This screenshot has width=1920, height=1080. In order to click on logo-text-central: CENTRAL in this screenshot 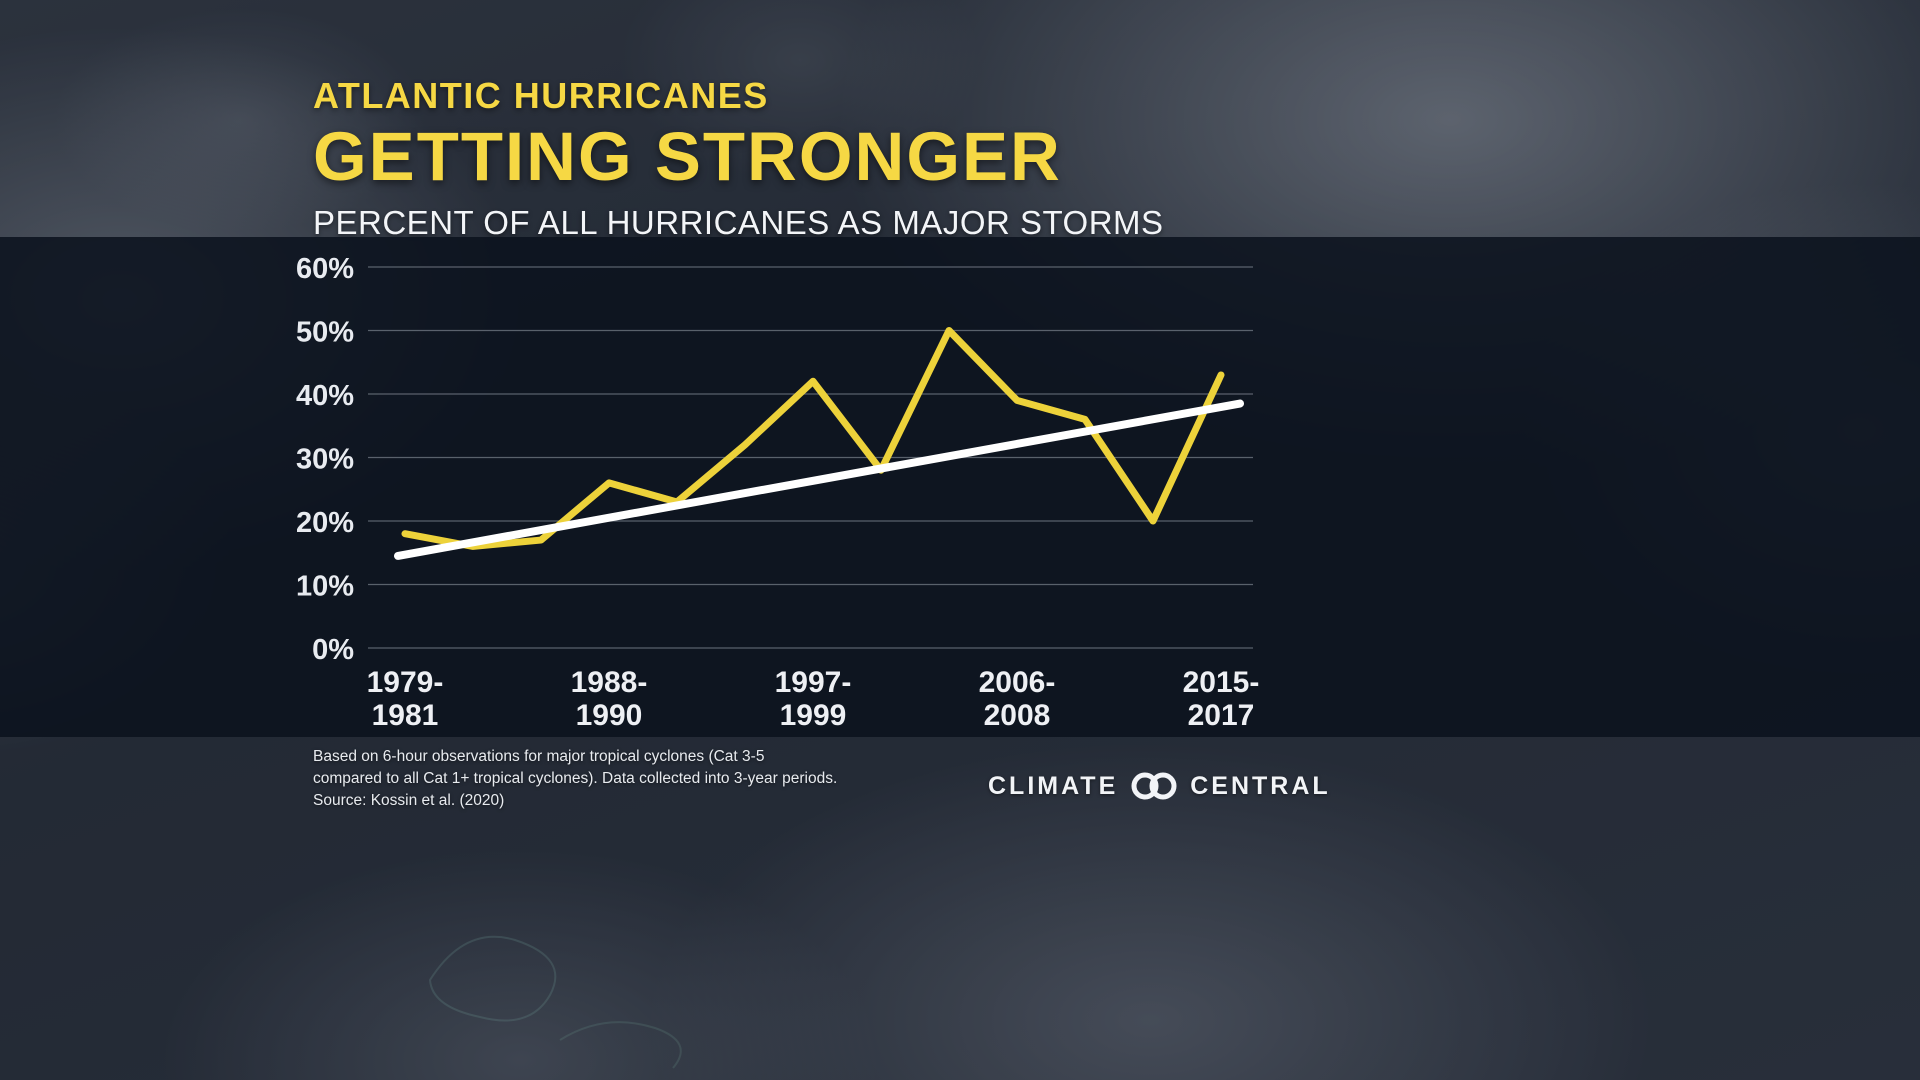, I will do `click(1260, 785)`.